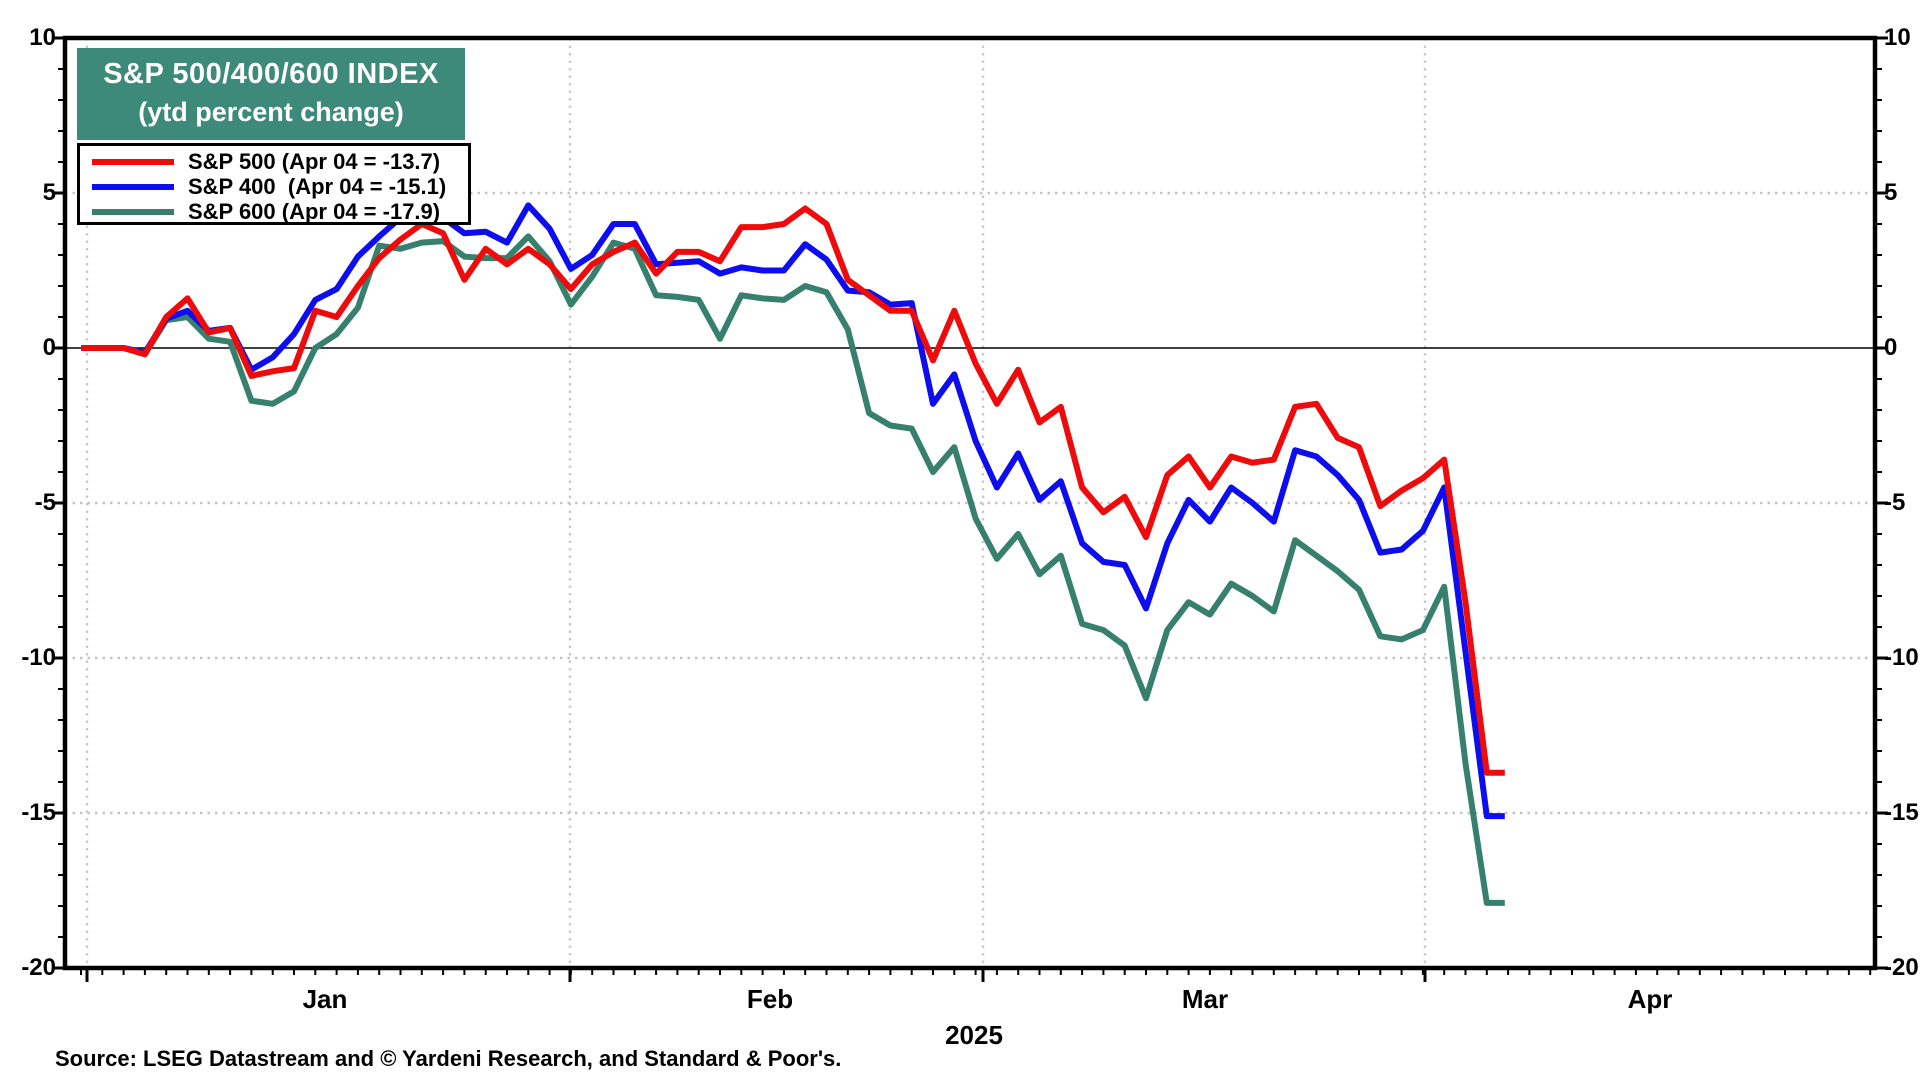 The width and height of the screenshot is (1920, 1080). What do you see at coordinates (42, 37) in the screenshot?
I see `y-axis-label-left: 10` at bounding box center [42, 37].